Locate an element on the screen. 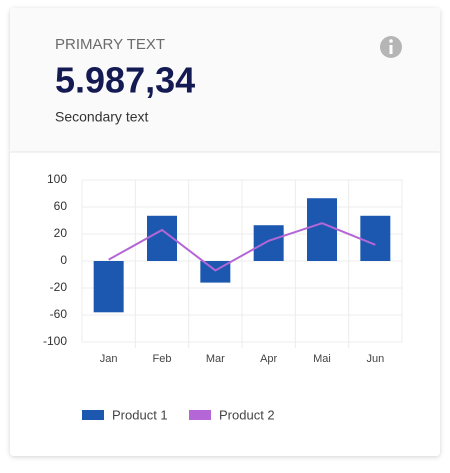 The image size is (450, 473). x-tick-label: Feb is located at coordinates (162, 359).